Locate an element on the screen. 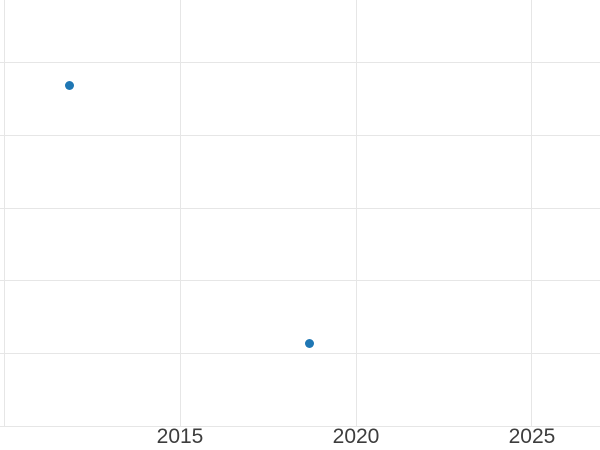 Image resolution: width=600 pixels, height=450 pixels. x-tick-label: 2020 is located at coordinates (356, 436).